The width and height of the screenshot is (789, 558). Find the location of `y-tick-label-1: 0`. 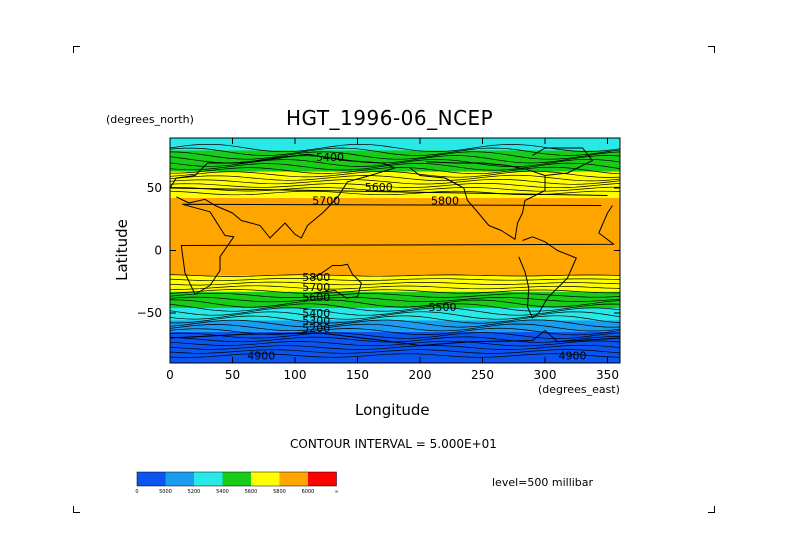

y-tick-label-1: 0 is located at coordinates (158, 251).